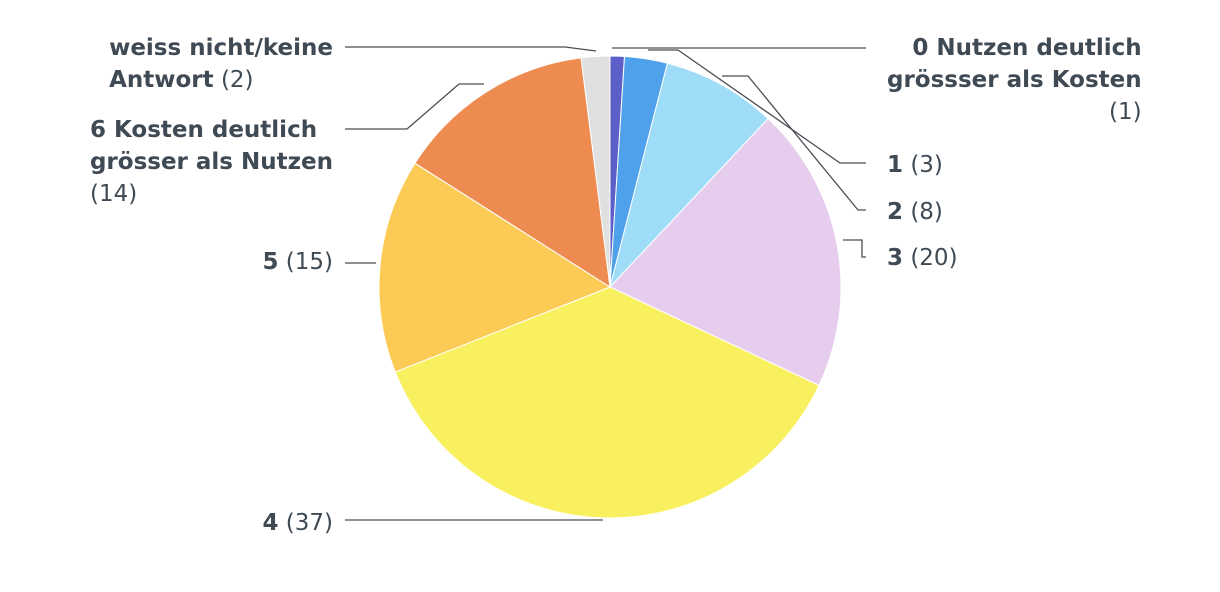  What do you see at coordinates (1027, 48) in the screenshot?
I see `slice-name: 0 Nutzen deutlich` at bounding box center [1027, 48].